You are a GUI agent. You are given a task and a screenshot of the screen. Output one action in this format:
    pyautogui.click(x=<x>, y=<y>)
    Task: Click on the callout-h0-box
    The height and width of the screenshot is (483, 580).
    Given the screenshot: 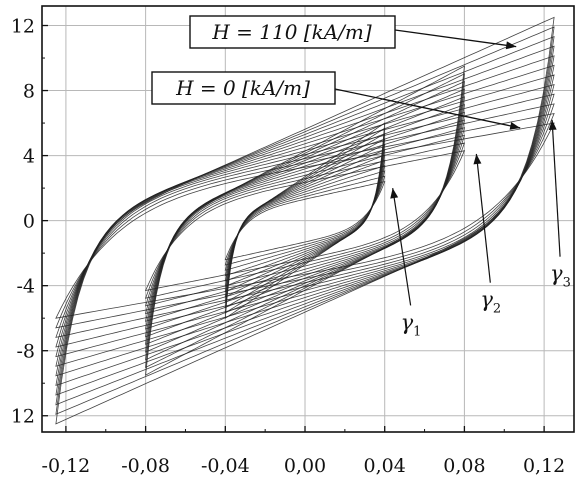 What is the action you would take?
    pyautogui.click(x=243, y=88)
    